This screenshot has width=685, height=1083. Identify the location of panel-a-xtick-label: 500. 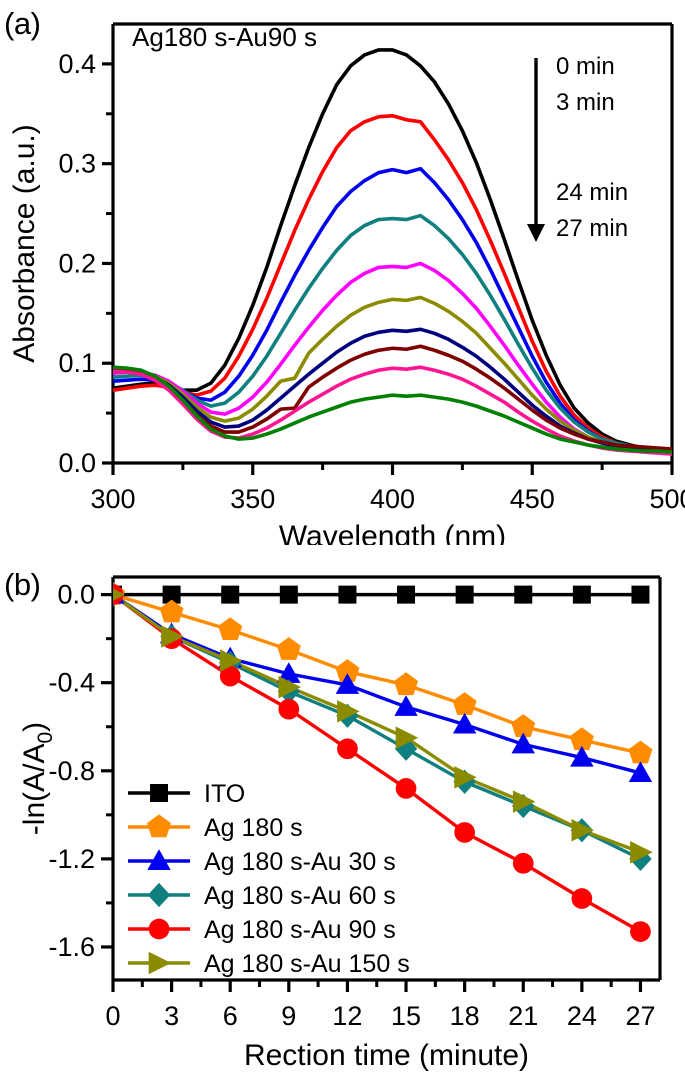
(667, 499).